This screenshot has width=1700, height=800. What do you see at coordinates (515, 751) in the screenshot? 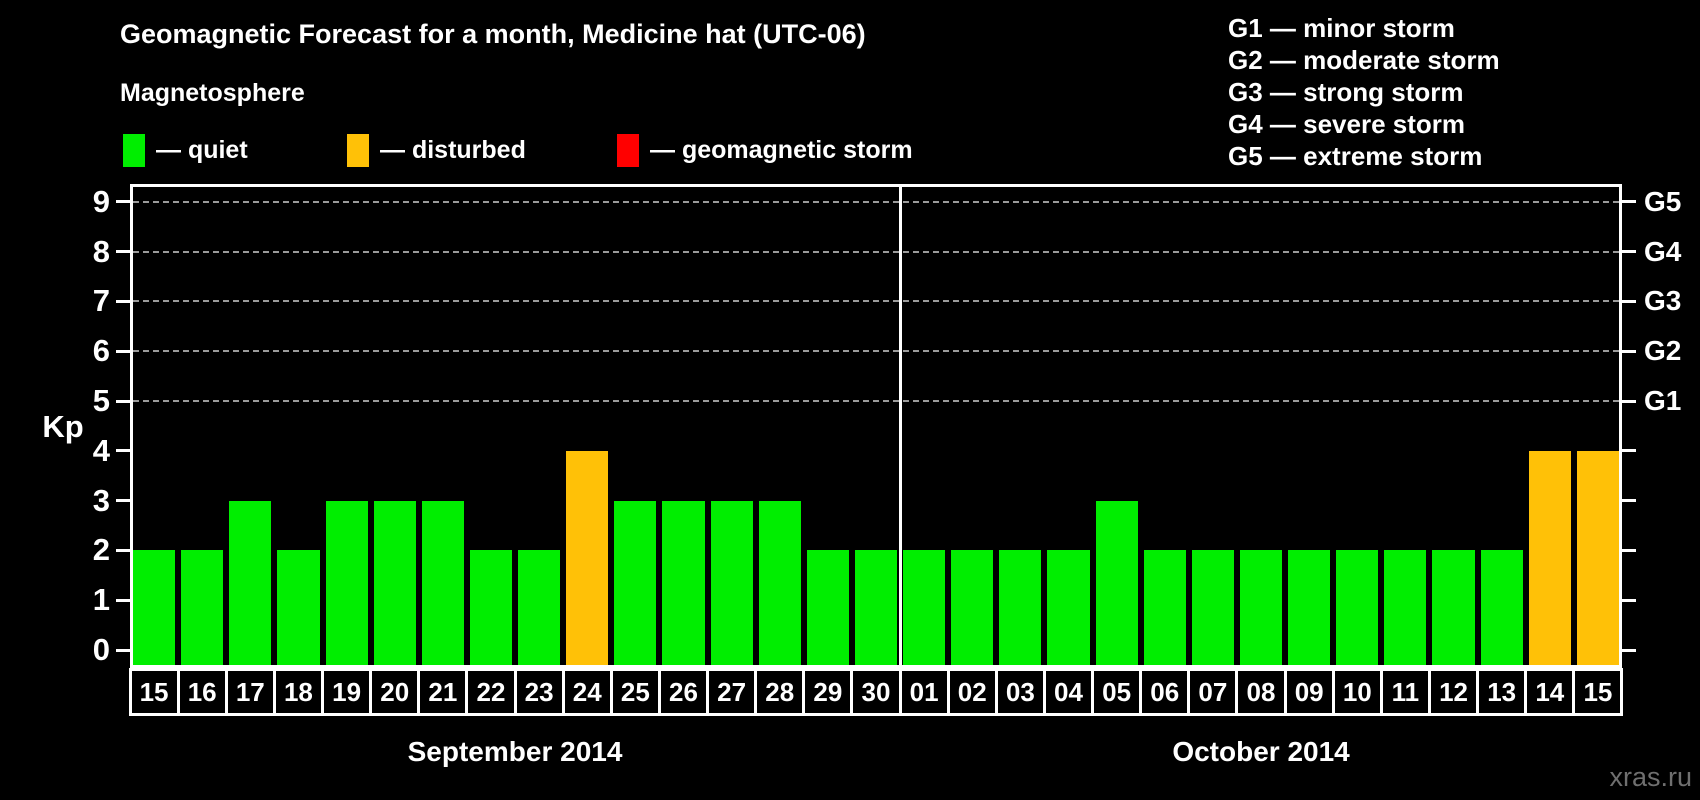
I see `month-label-0: September 2014` at bounding box center [515, 751].